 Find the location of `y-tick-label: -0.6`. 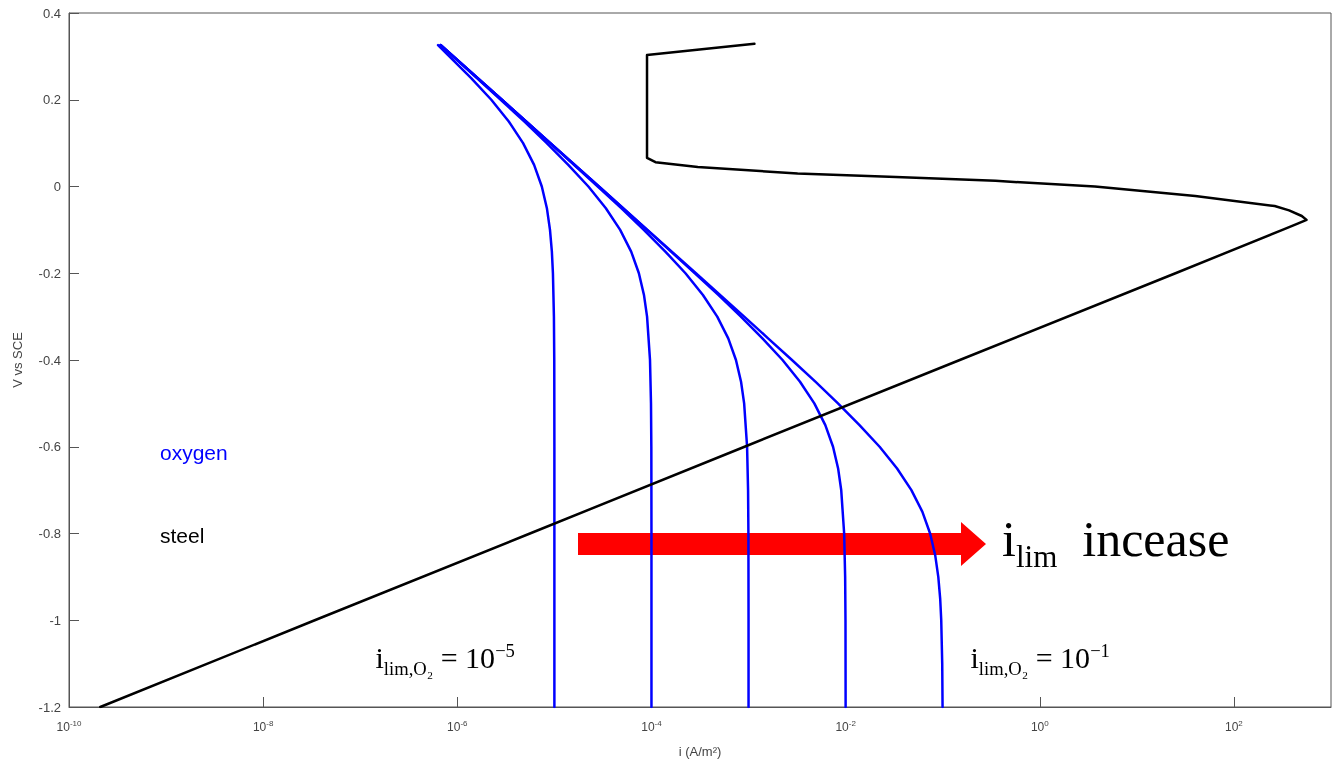

y-tick-label: -0.6 is located at coordinates (49, 447).